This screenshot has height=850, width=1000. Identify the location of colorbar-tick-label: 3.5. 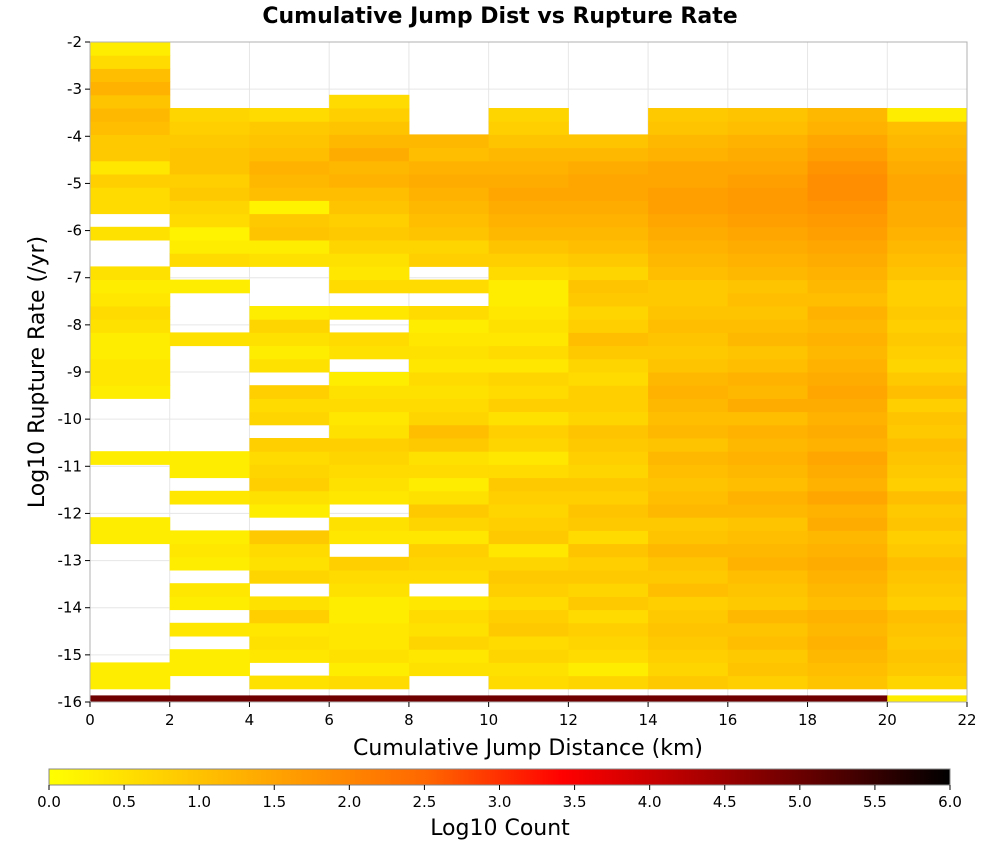
(575, 802).